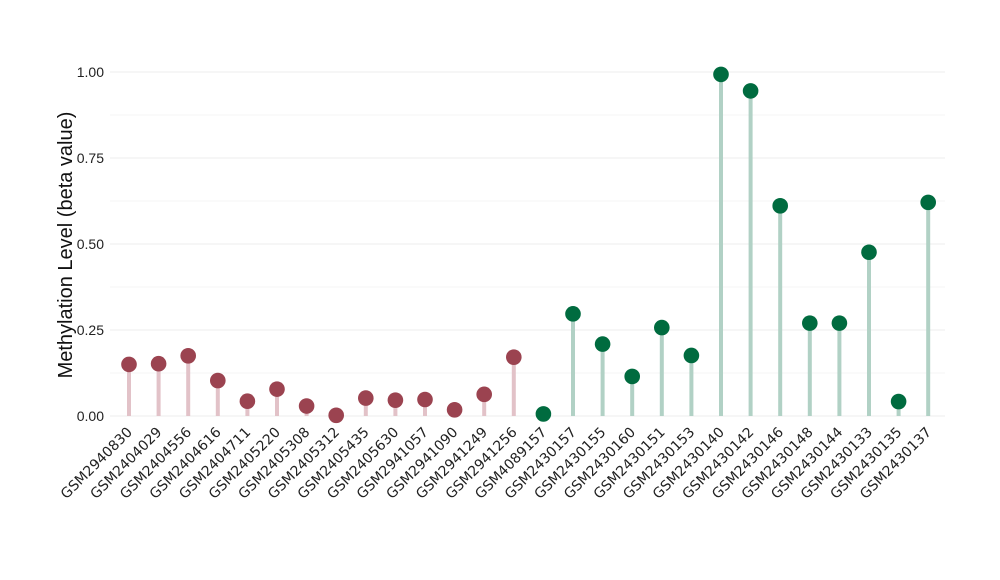  I want to click on y-axis-ticks: 0.00 0.25 0.50 0.75 1.00, so click(90, 244).